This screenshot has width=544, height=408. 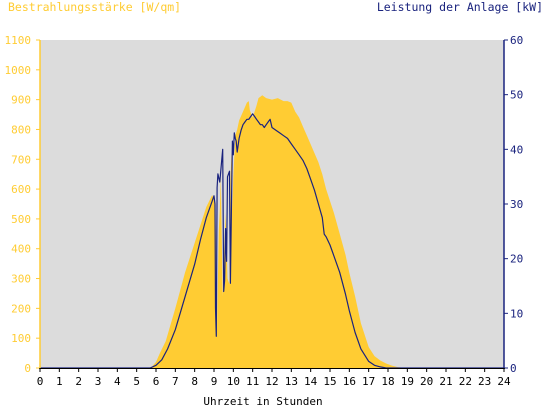 What do you see at coordinates (291, 381) in the screenshot?
I see `x-tick-label: 13` at bounding box center [291, 381].